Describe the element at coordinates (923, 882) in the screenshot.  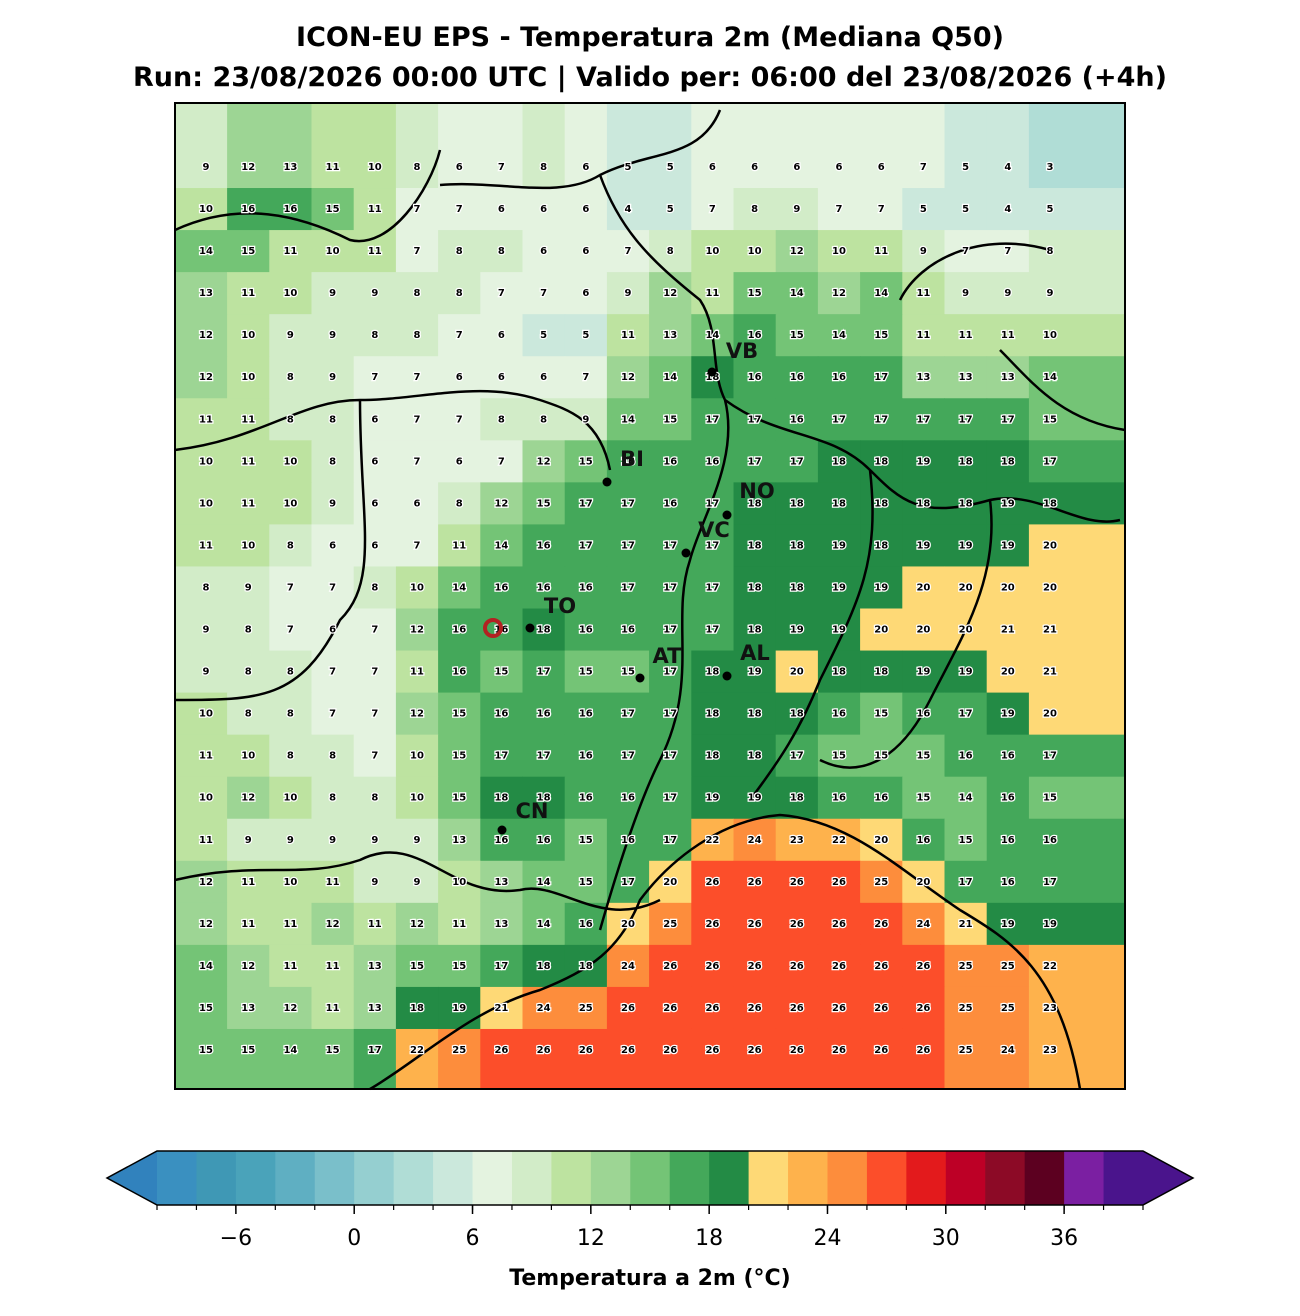
I see `temperature-label: 20` at that location.